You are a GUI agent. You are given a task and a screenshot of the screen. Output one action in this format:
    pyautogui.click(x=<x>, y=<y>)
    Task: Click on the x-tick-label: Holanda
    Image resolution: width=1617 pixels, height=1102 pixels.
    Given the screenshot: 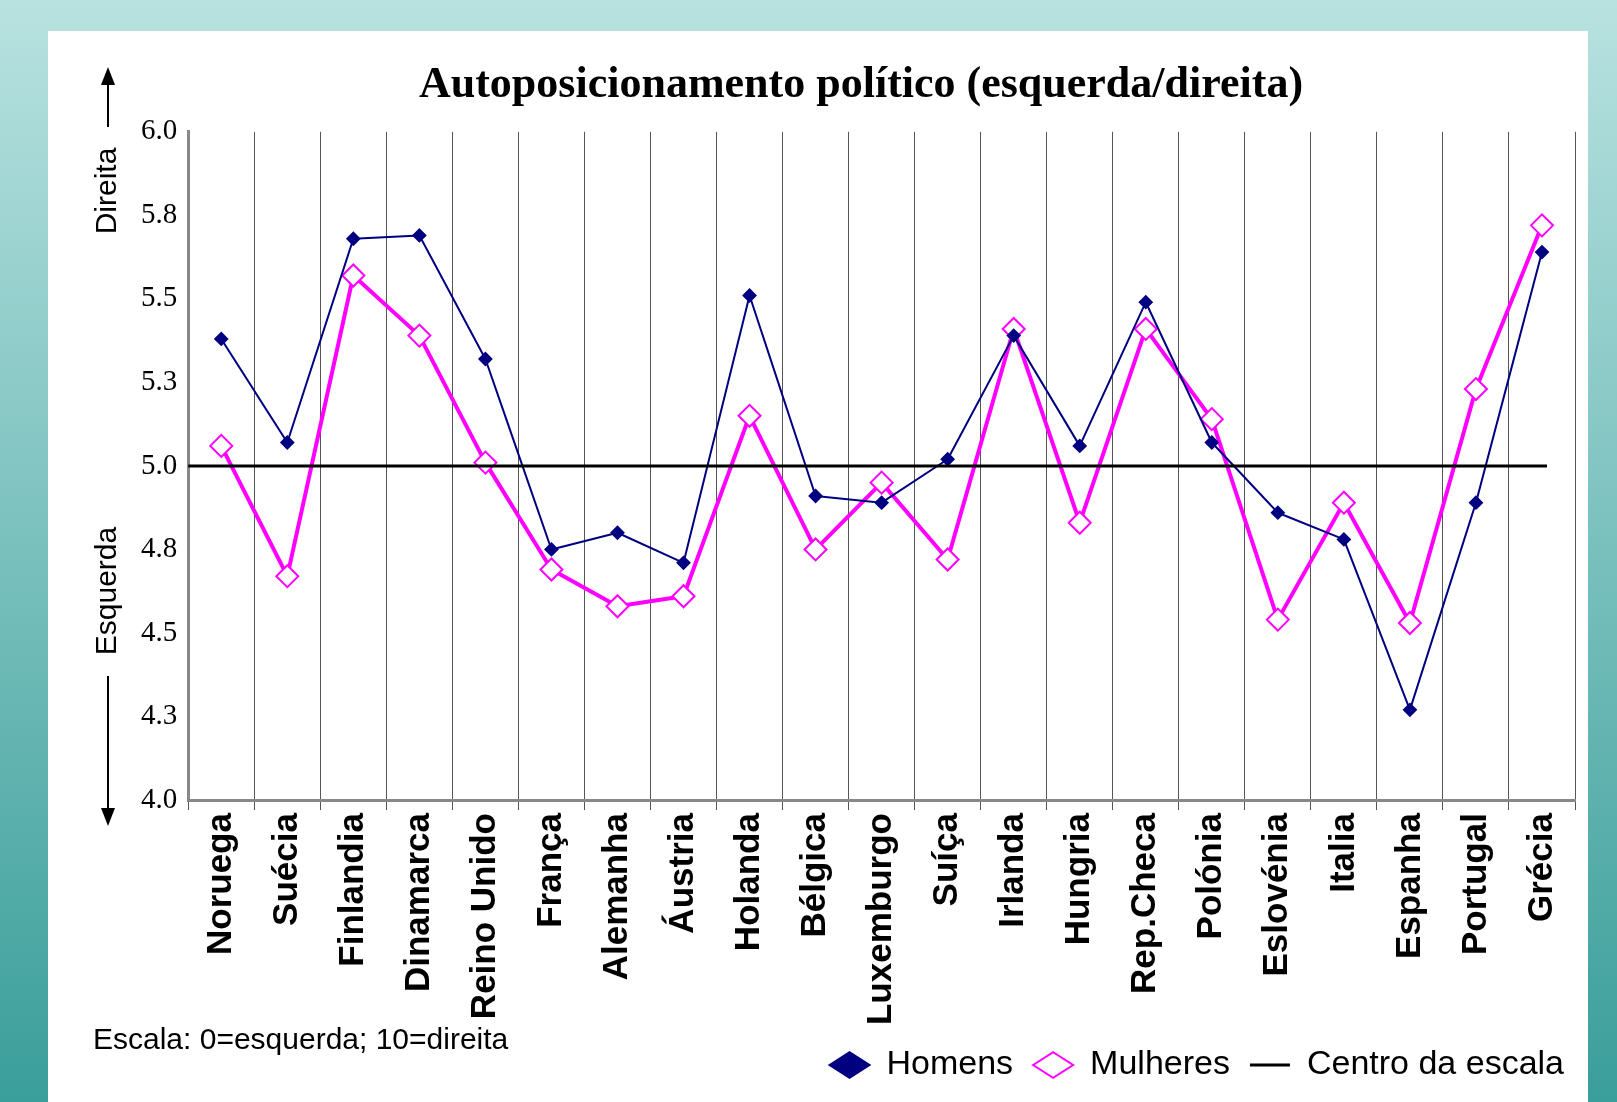 What is the action you would take?
    pyautogui.click(x=747, y=882)
    